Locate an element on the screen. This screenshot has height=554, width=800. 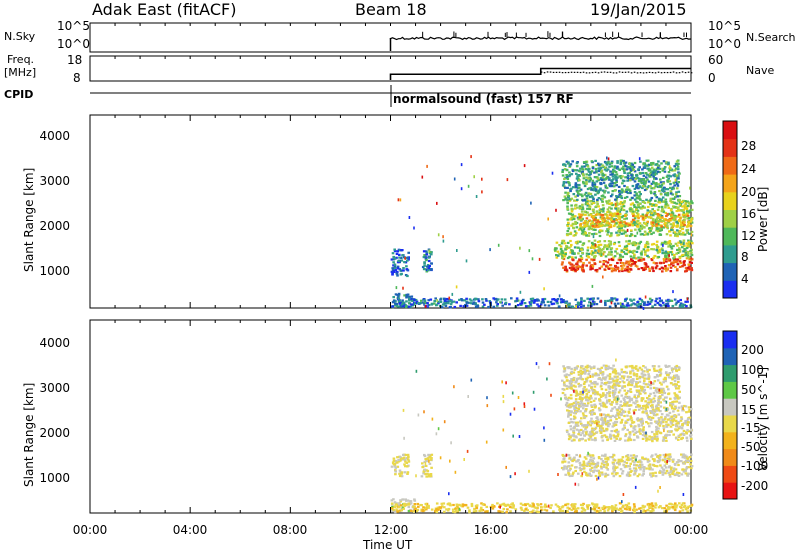
velocity-cb-tick: 200 is located at coordinates (752, 350).